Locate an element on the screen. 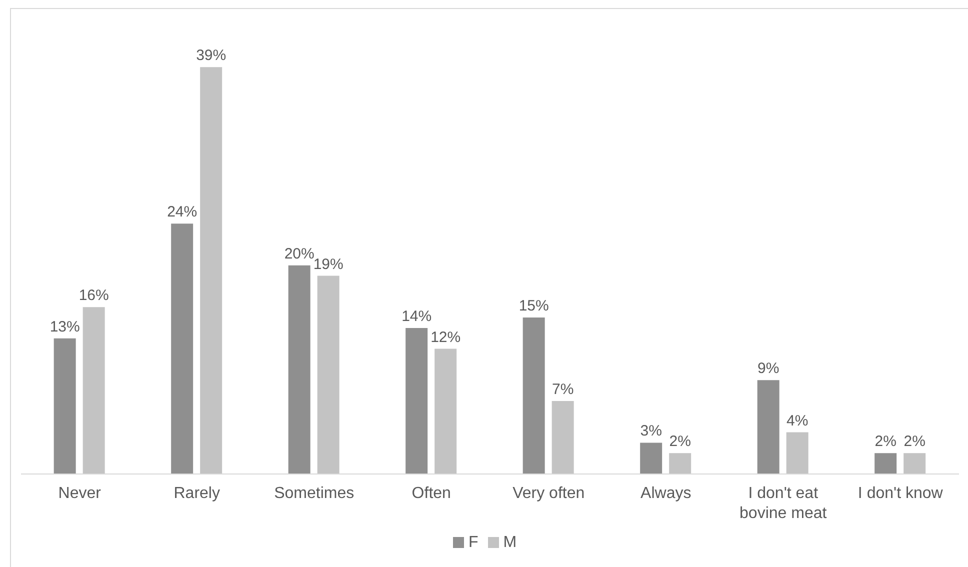 The width and height of the screenshot is (968, 567). data-label: 14% is located at coordinates (417, 316).